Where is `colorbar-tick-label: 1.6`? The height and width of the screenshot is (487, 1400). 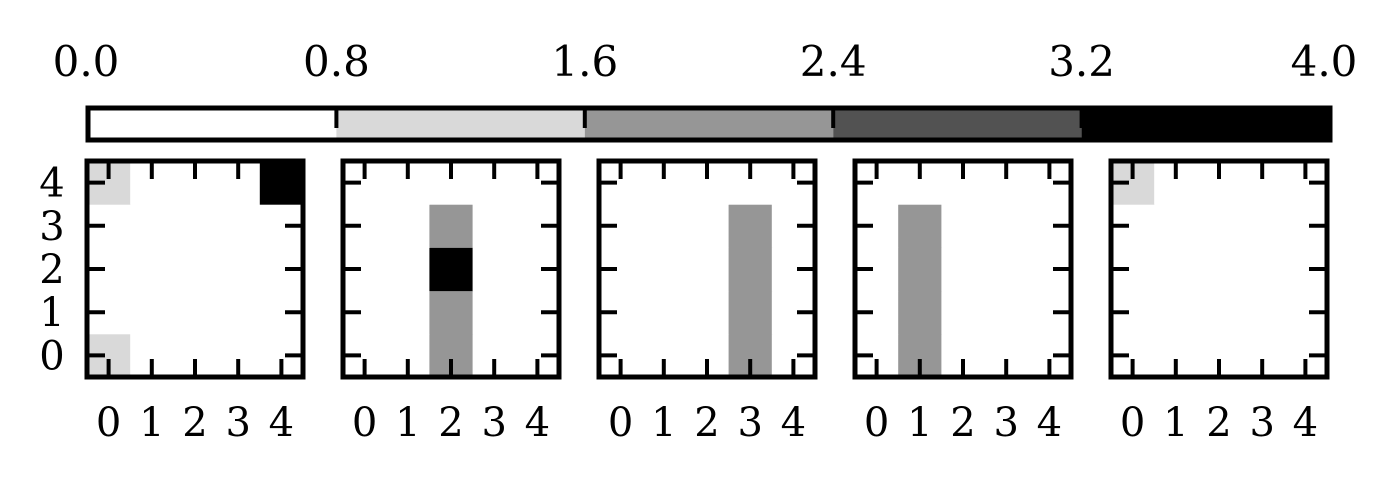
colorbar-tick-label: 1.6 is located at coordinates (584, 61).